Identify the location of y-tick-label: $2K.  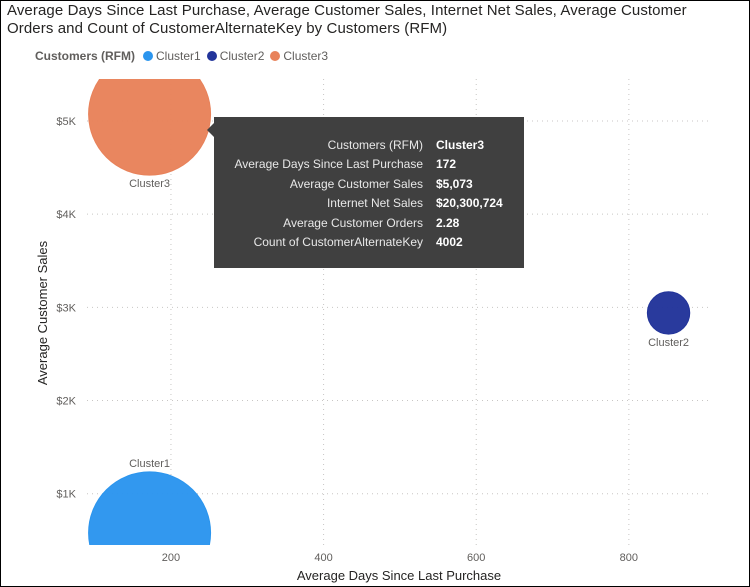
(66, 402).